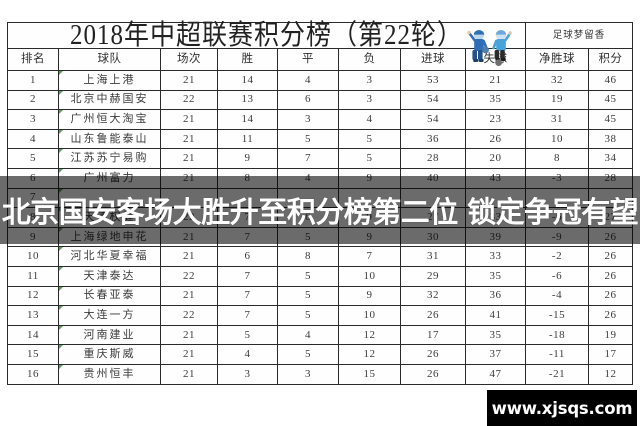  What do you see at coordinates (109, 119) in the screenshot?
I see `cell-team: 广州恒大淘宝` at bounding box center [109, 119].